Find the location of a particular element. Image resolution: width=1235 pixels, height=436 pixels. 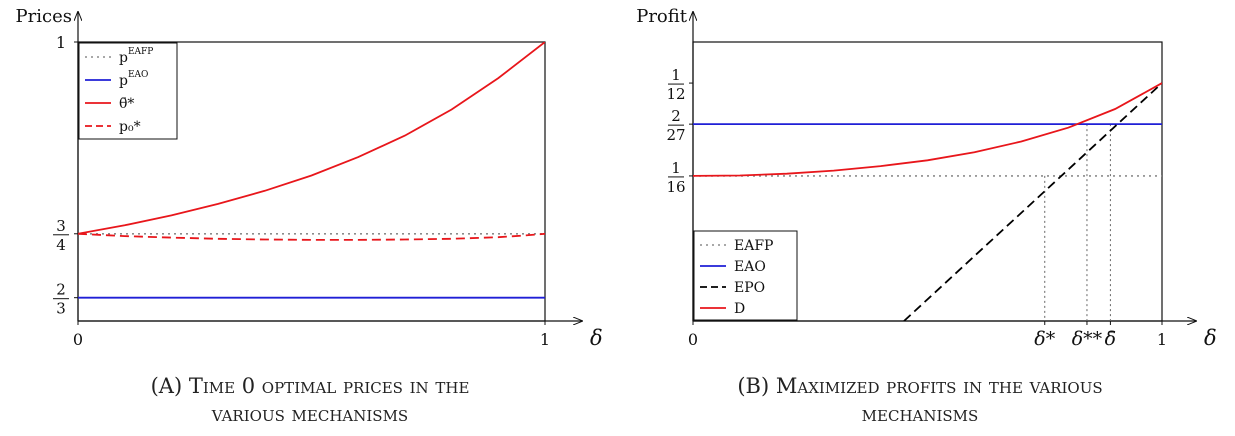

y-tick-denominator: 3 is located at coordinates (61, 309).